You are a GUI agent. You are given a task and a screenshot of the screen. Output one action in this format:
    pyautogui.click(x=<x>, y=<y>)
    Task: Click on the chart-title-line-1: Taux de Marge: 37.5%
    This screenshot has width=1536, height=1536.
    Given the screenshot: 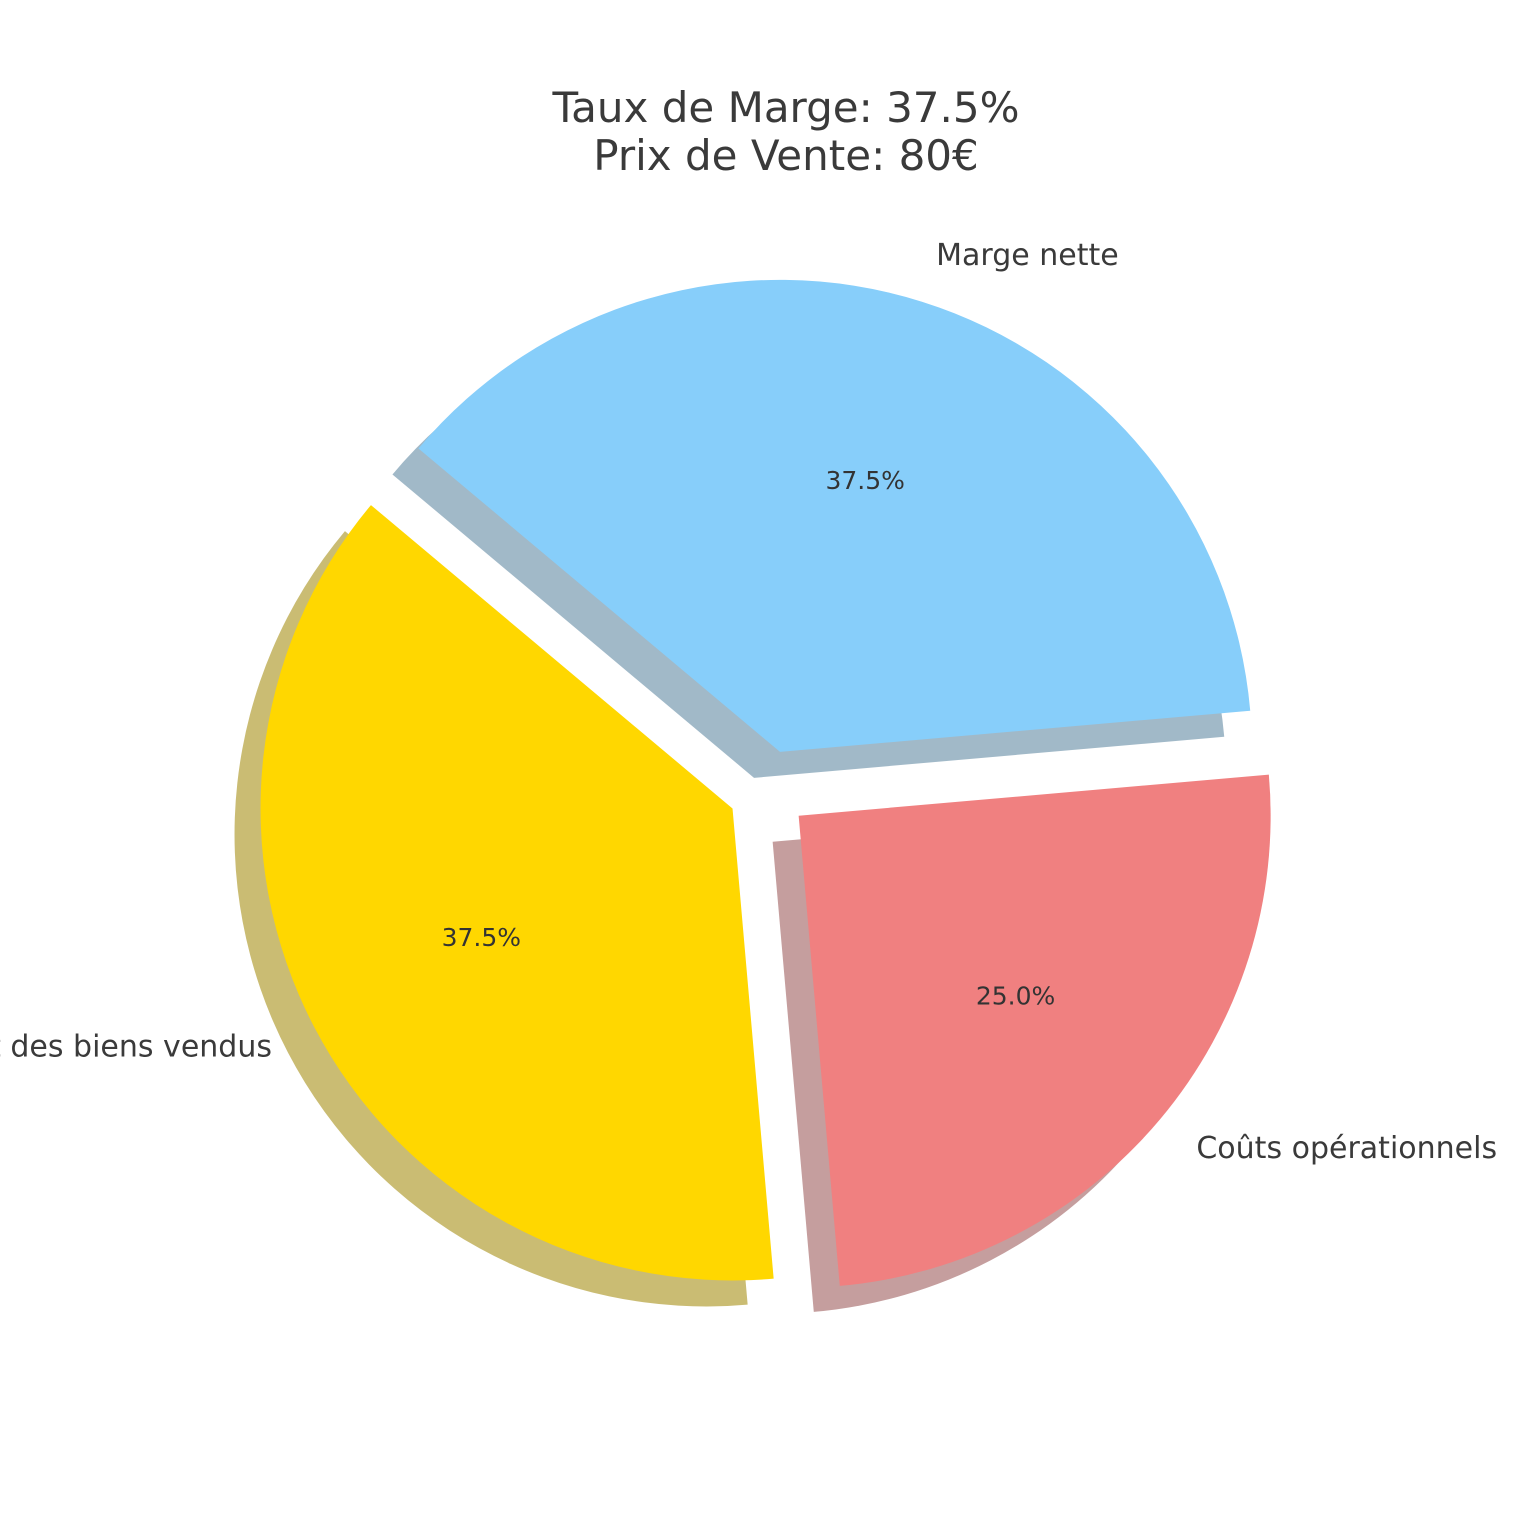 What is the action you would take?
    pyautogui.click(x=785, y=107)
    